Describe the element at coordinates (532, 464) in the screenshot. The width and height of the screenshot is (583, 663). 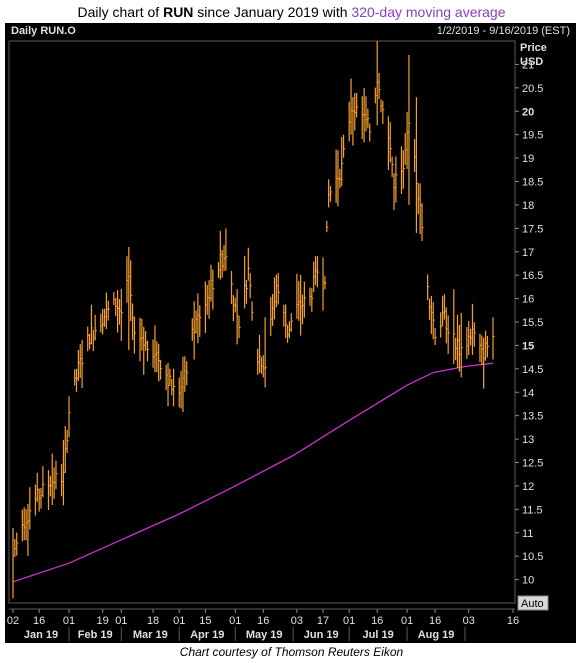
I see `y-tick-label: 12.5` at that location.